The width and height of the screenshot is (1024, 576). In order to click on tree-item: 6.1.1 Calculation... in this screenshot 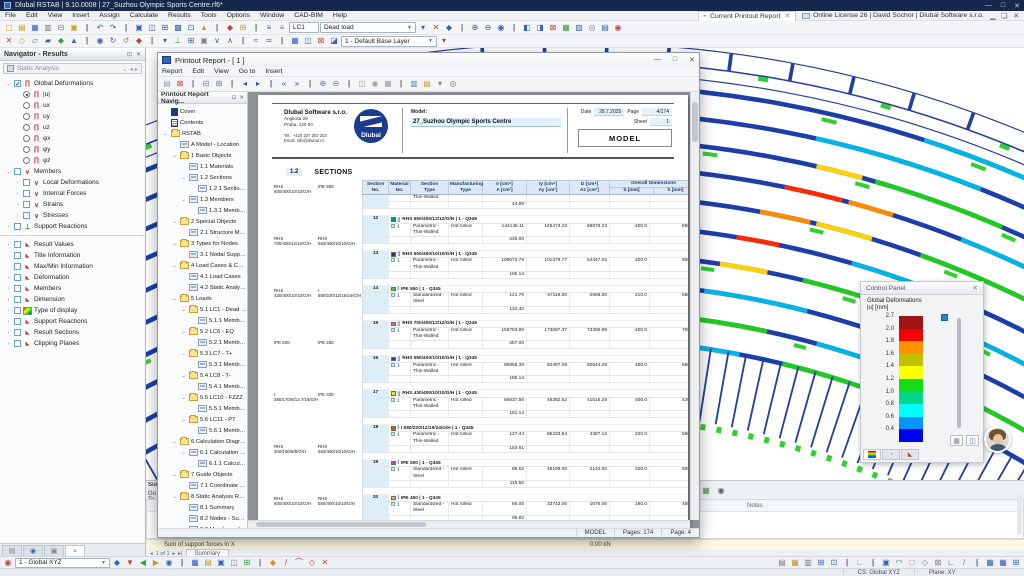, I will do `click(203, 463)`.